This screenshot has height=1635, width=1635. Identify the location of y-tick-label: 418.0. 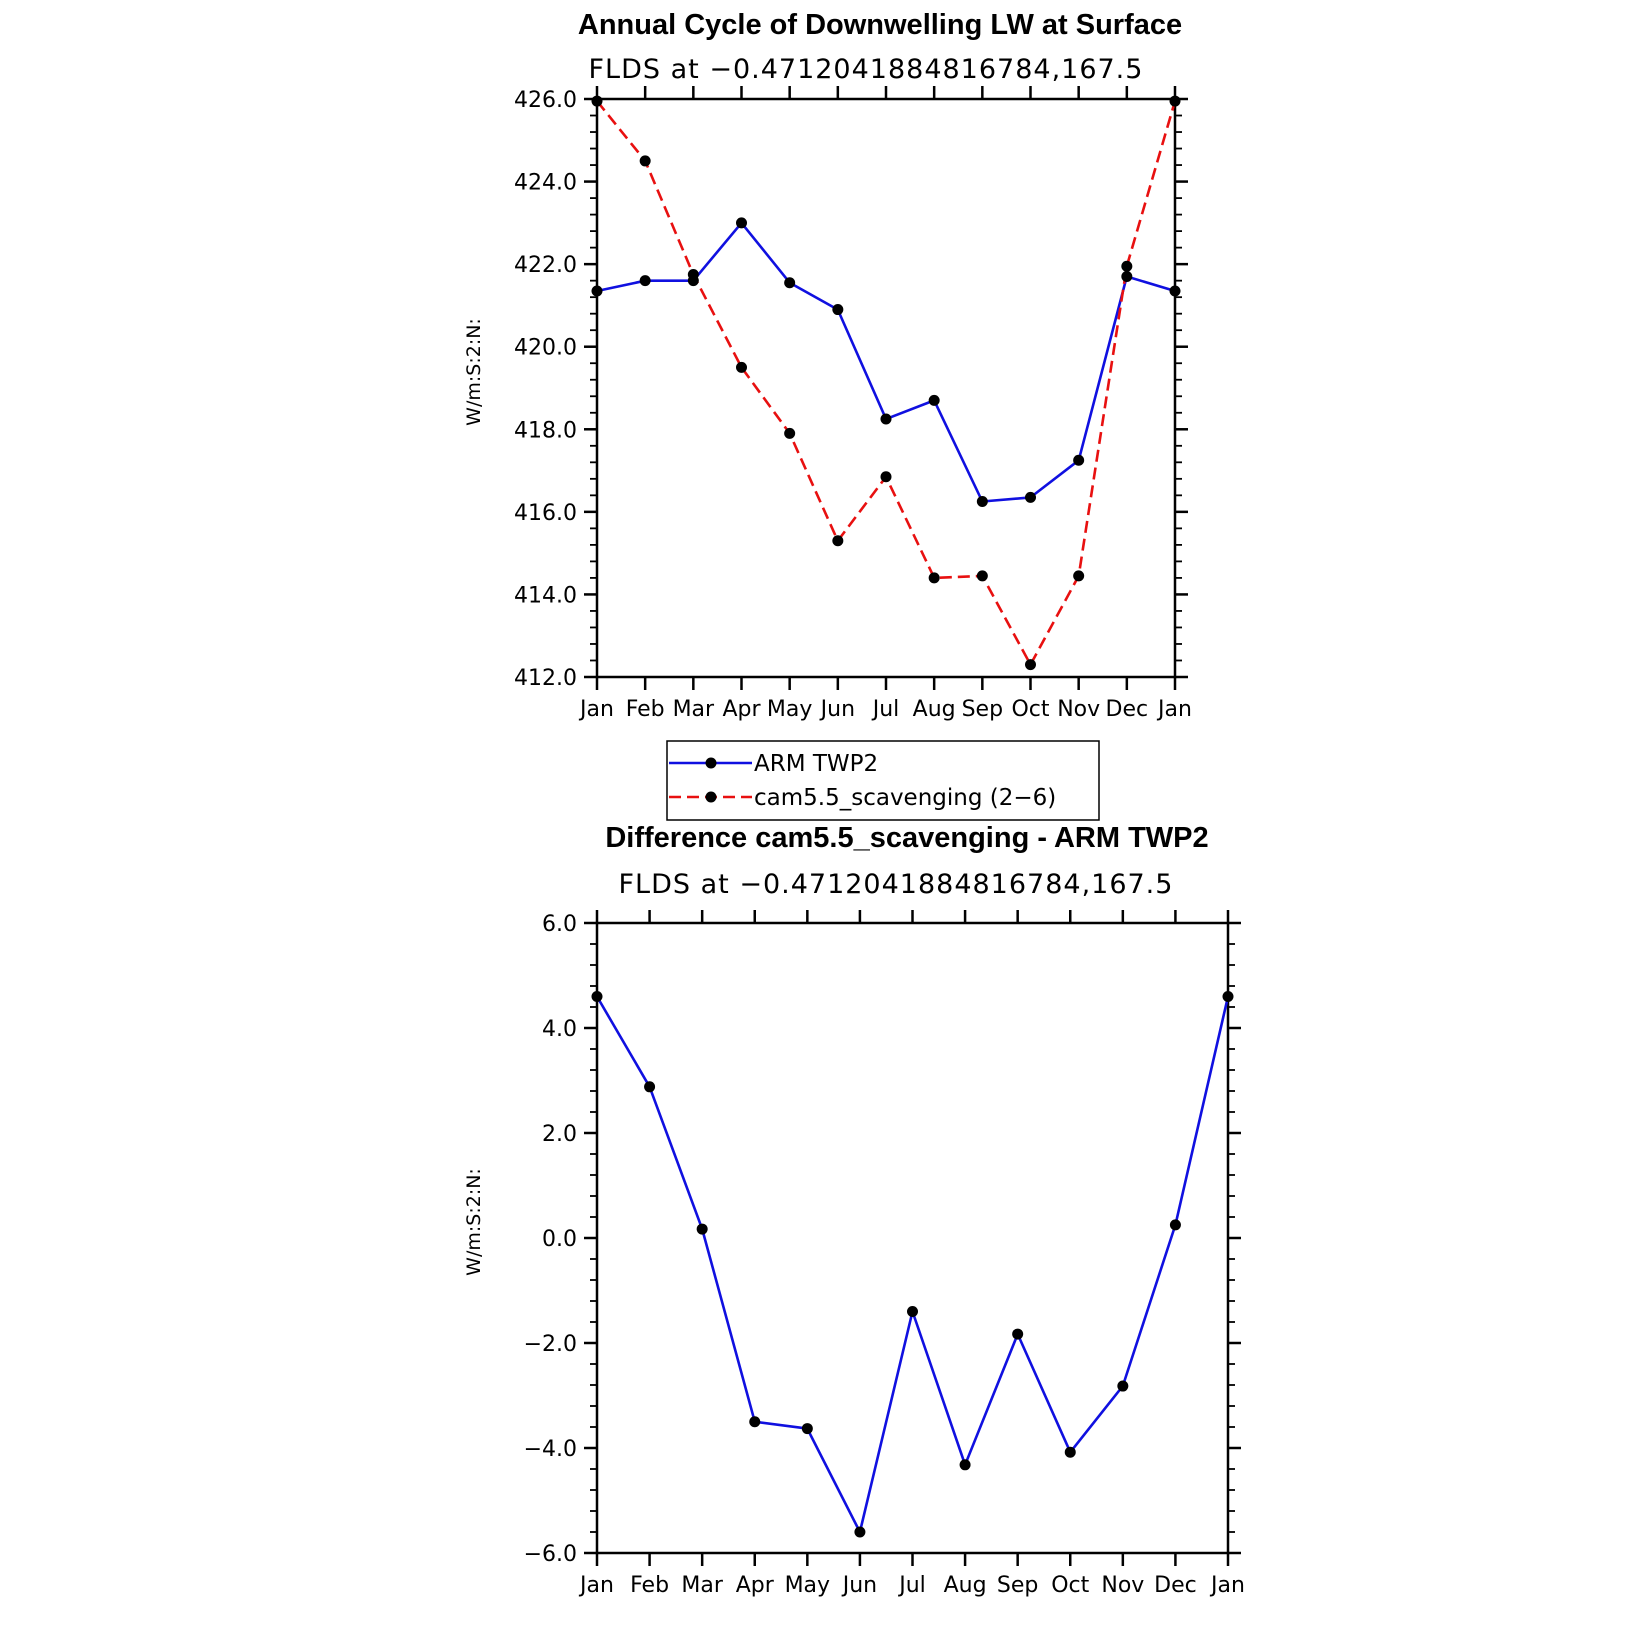
(545, 430).